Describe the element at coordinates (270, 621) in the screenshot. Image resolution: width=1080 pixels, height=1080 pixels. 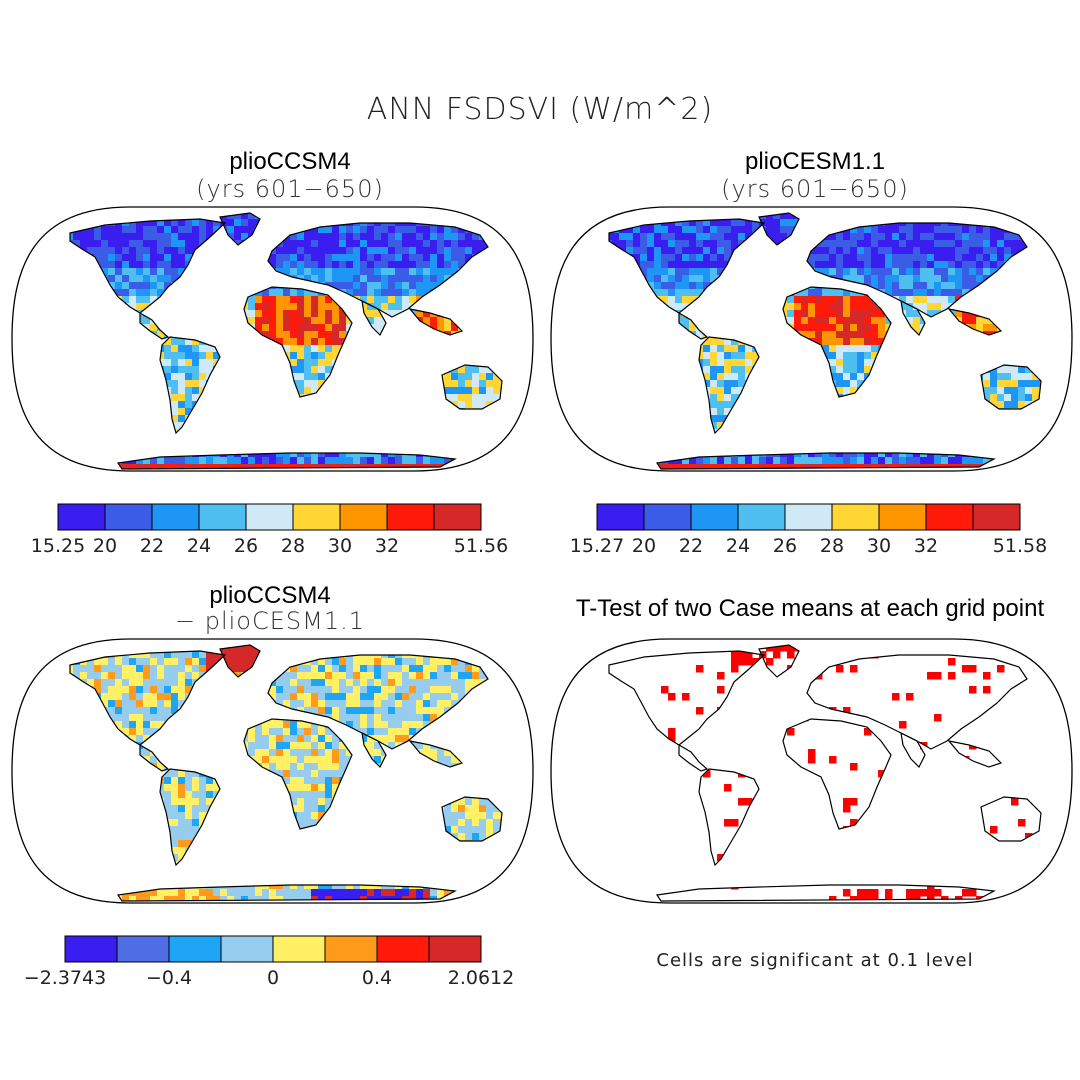
I see `panel-subtitle-diff: − plioCESM1.1` at that location.